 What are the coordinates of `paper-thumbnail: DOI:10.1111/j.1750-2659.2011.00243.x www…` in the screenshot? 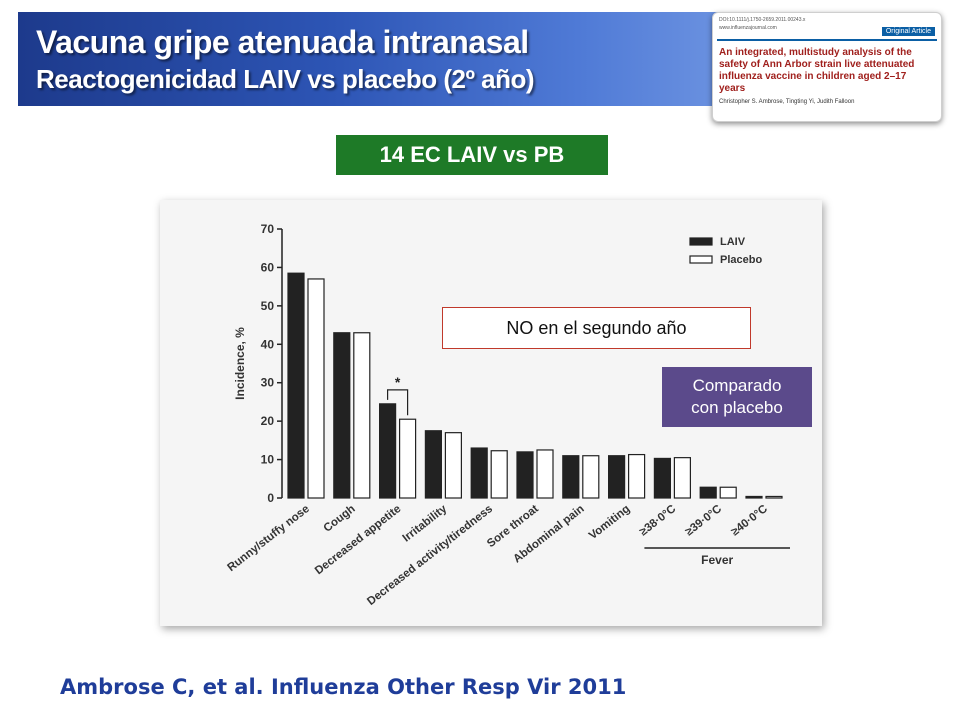 It's located at (827, 67).